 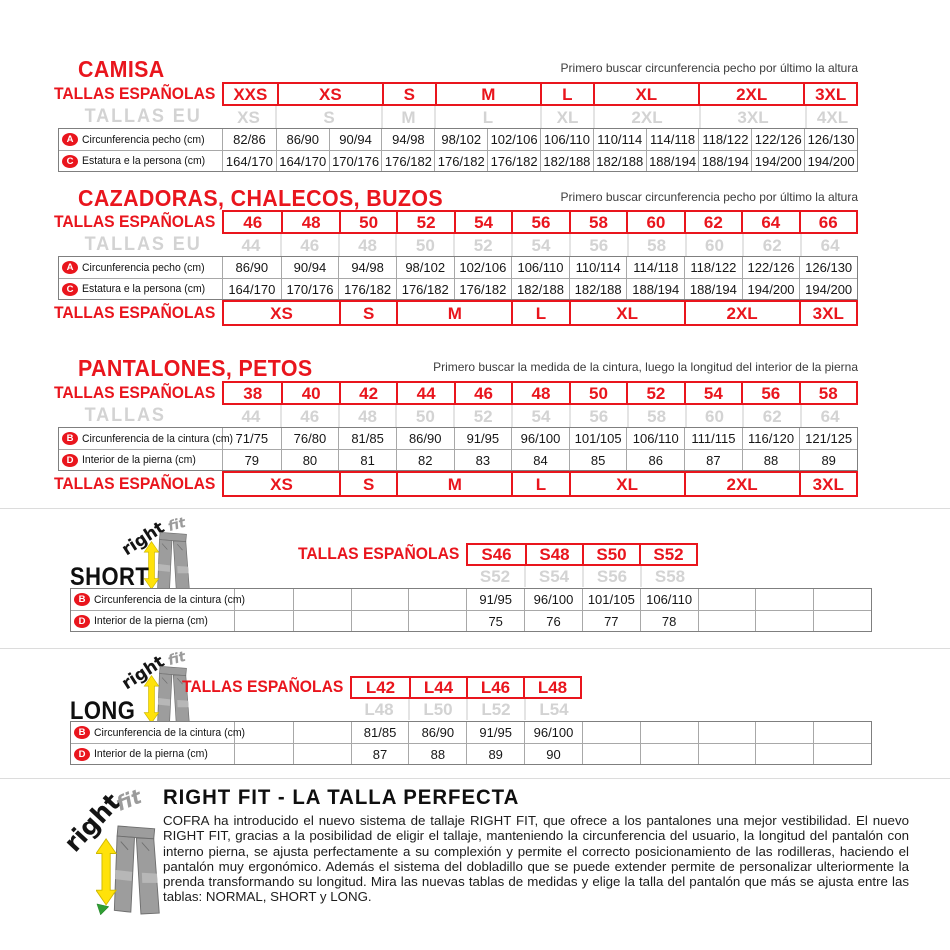 What do you see at coordinates (329, 94) in the screenshot?
I see `size-cell: XS` at bounding box center [329, 94].